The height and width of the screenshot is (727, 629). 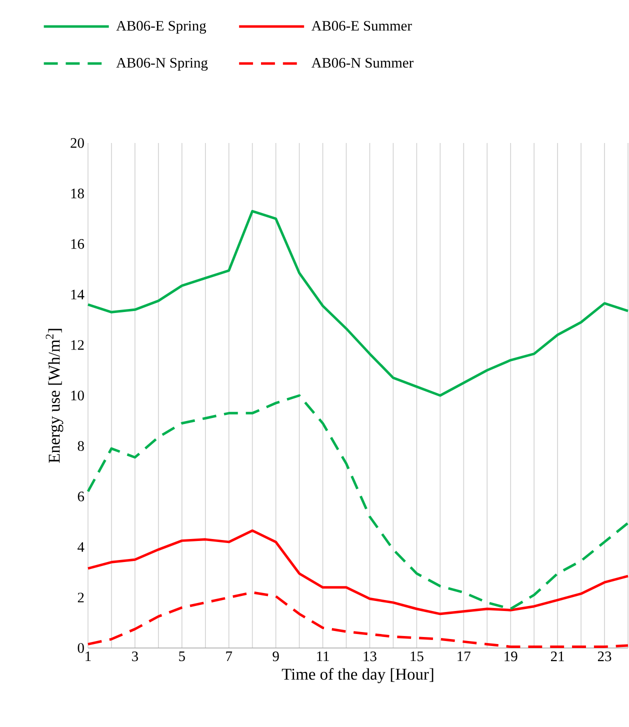 What do you see at coordinates (81, 597) in the screenshot?
I see `y-tick-label: 2` at bounding box center [81, 597].